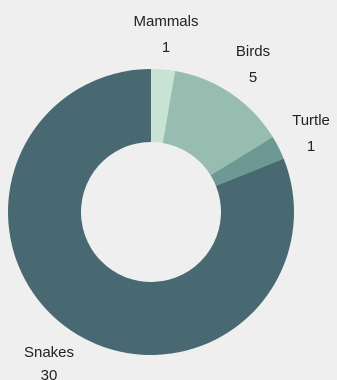 This screenshot has width=337, height=380. I want to click on label-birds-value: 5, so click(253, 77).